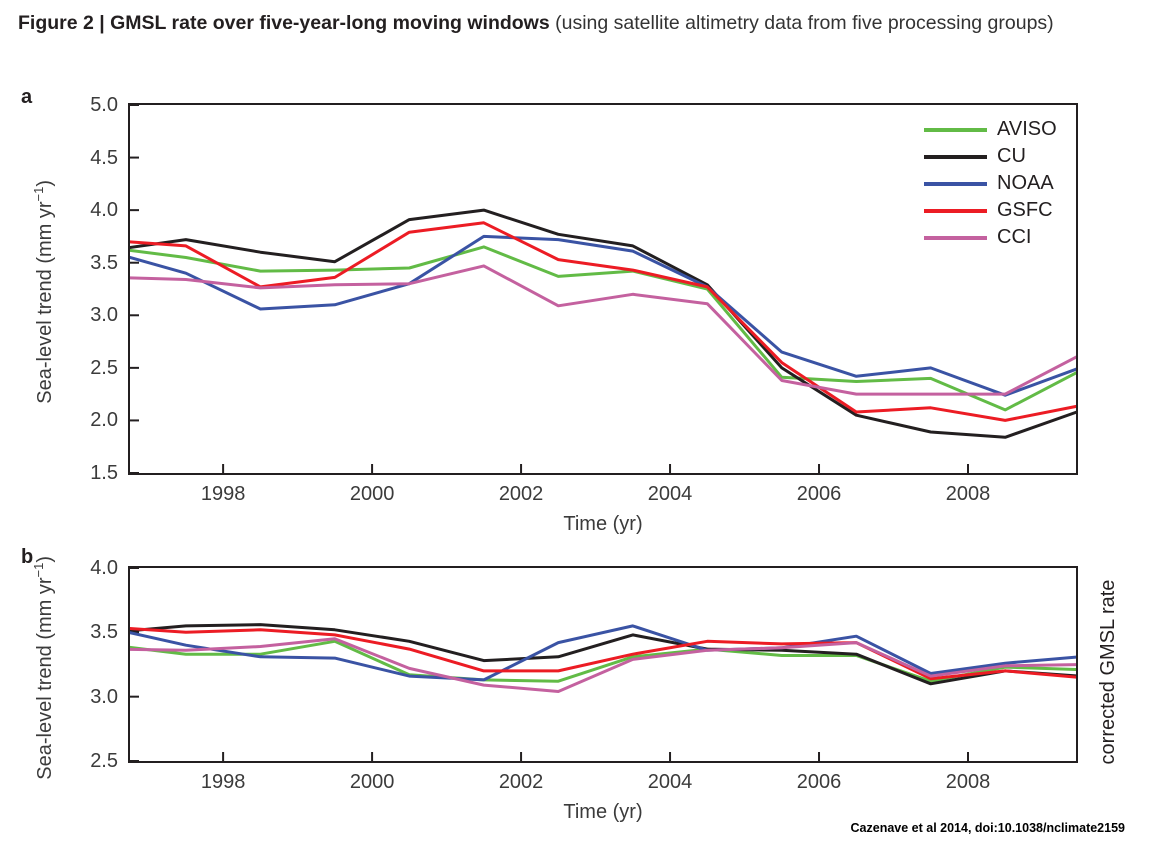 The height and width of the screenshot is (850, 1151). Describe the element at coordinates (27, 557) in the screenshot. I see `panel-b-label: b` at that location.